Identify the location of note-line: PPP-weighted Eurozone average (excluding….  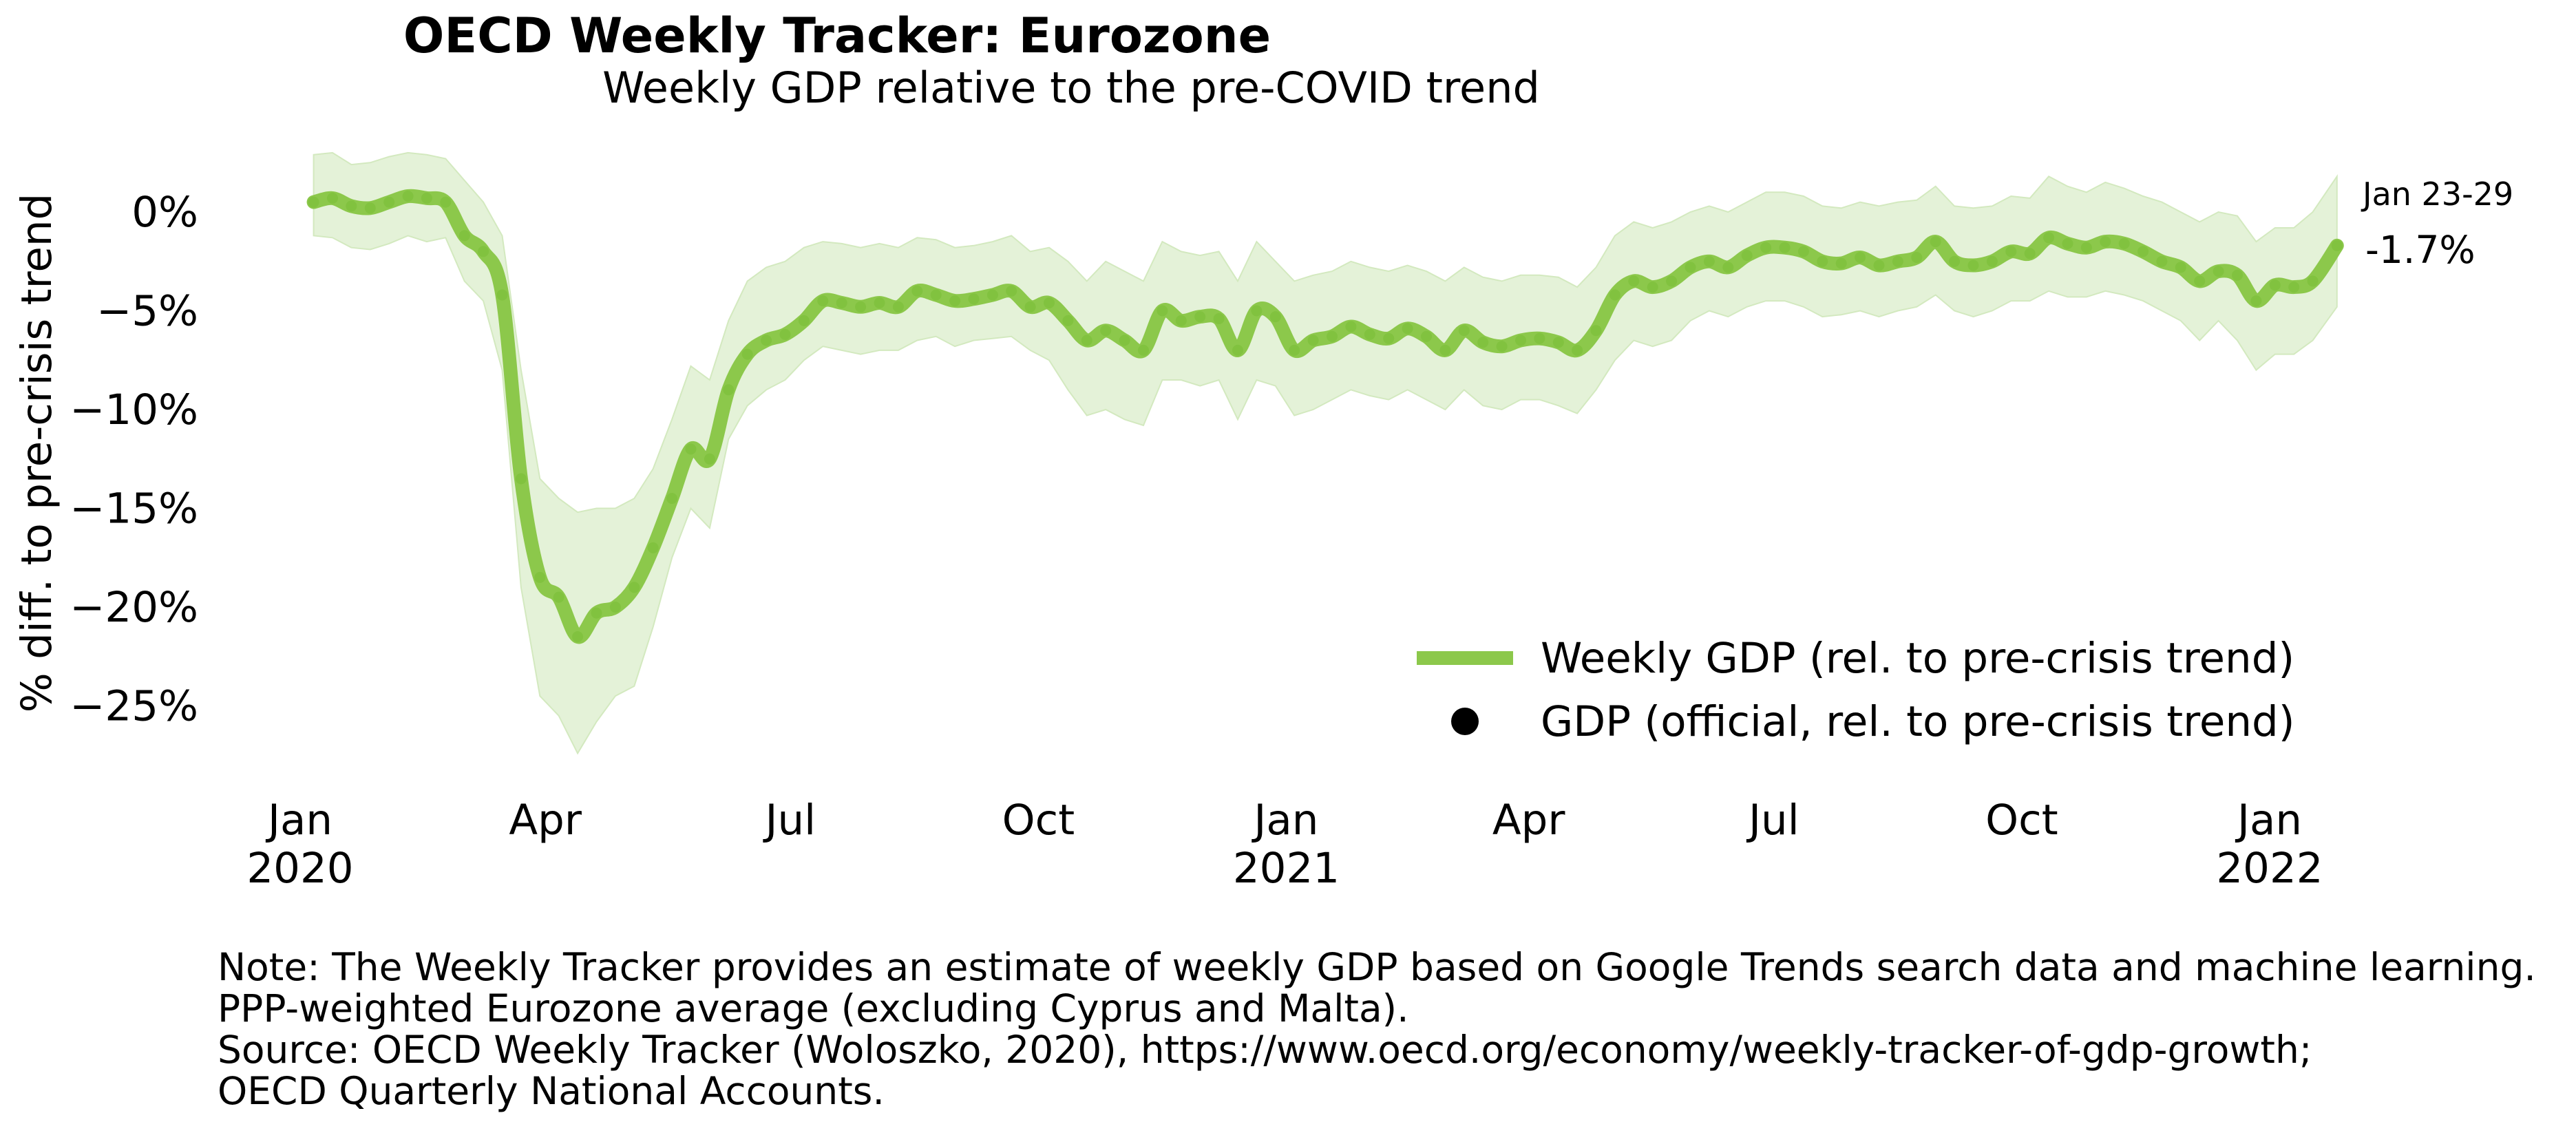
(814, 1008).